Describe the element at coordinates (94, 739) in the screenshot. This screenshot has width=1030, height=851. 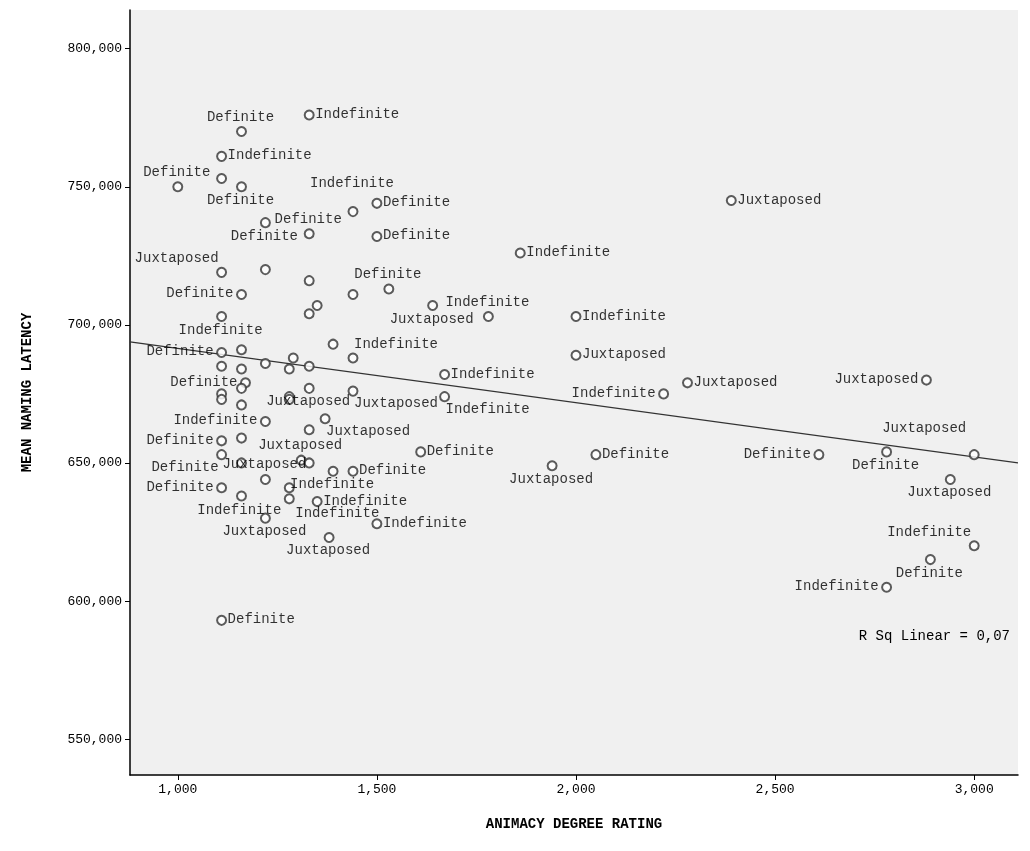
I see `y-tick-label: 550,000` at that location.